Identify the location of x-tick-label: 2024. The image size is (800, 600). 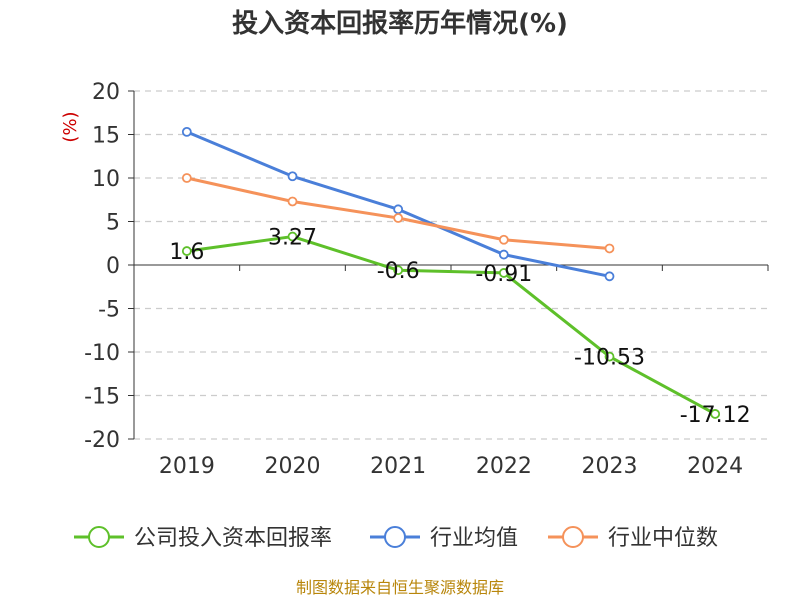
(715, 466).